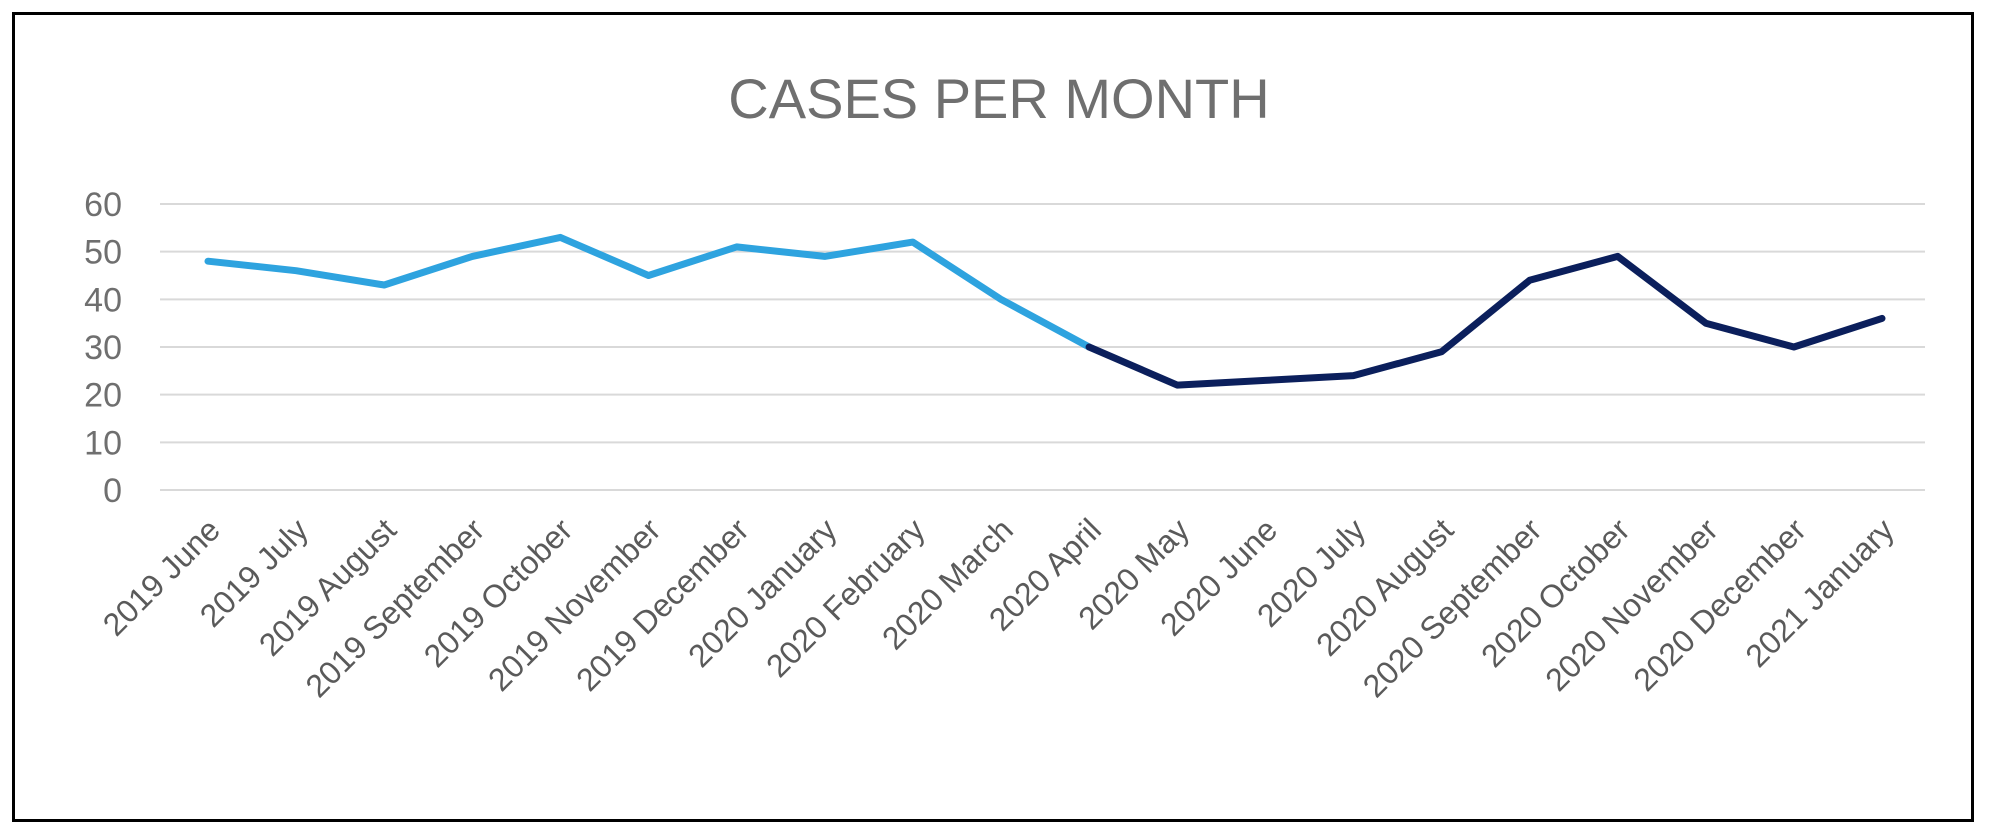 The height and width of the screenshot is (838, 1998). I want to click on y-tick-label: 0, so click(112, 491).